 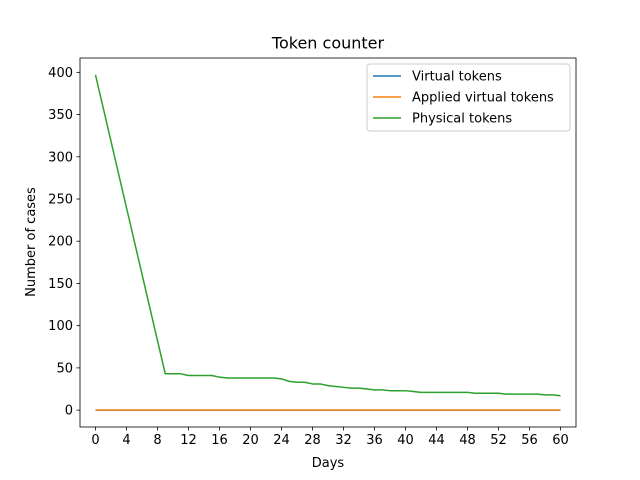 I want to click on y-tick-label: 100, so click(x=60, y=326).